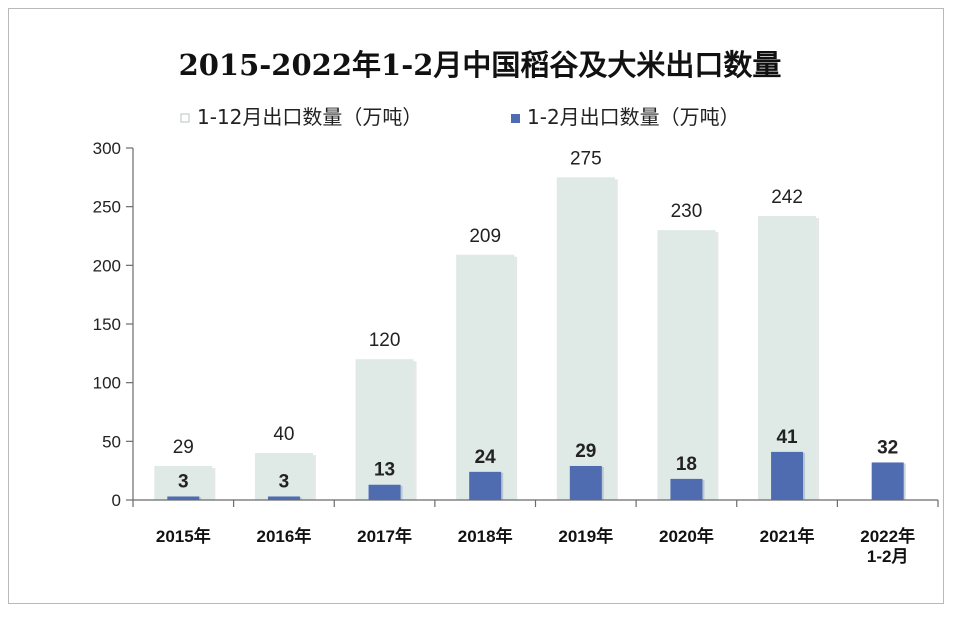  What do you see at coordinates (787, 197) in the screenshot?
I see `data-label-annual: 242` at bounding box center [787, 197].